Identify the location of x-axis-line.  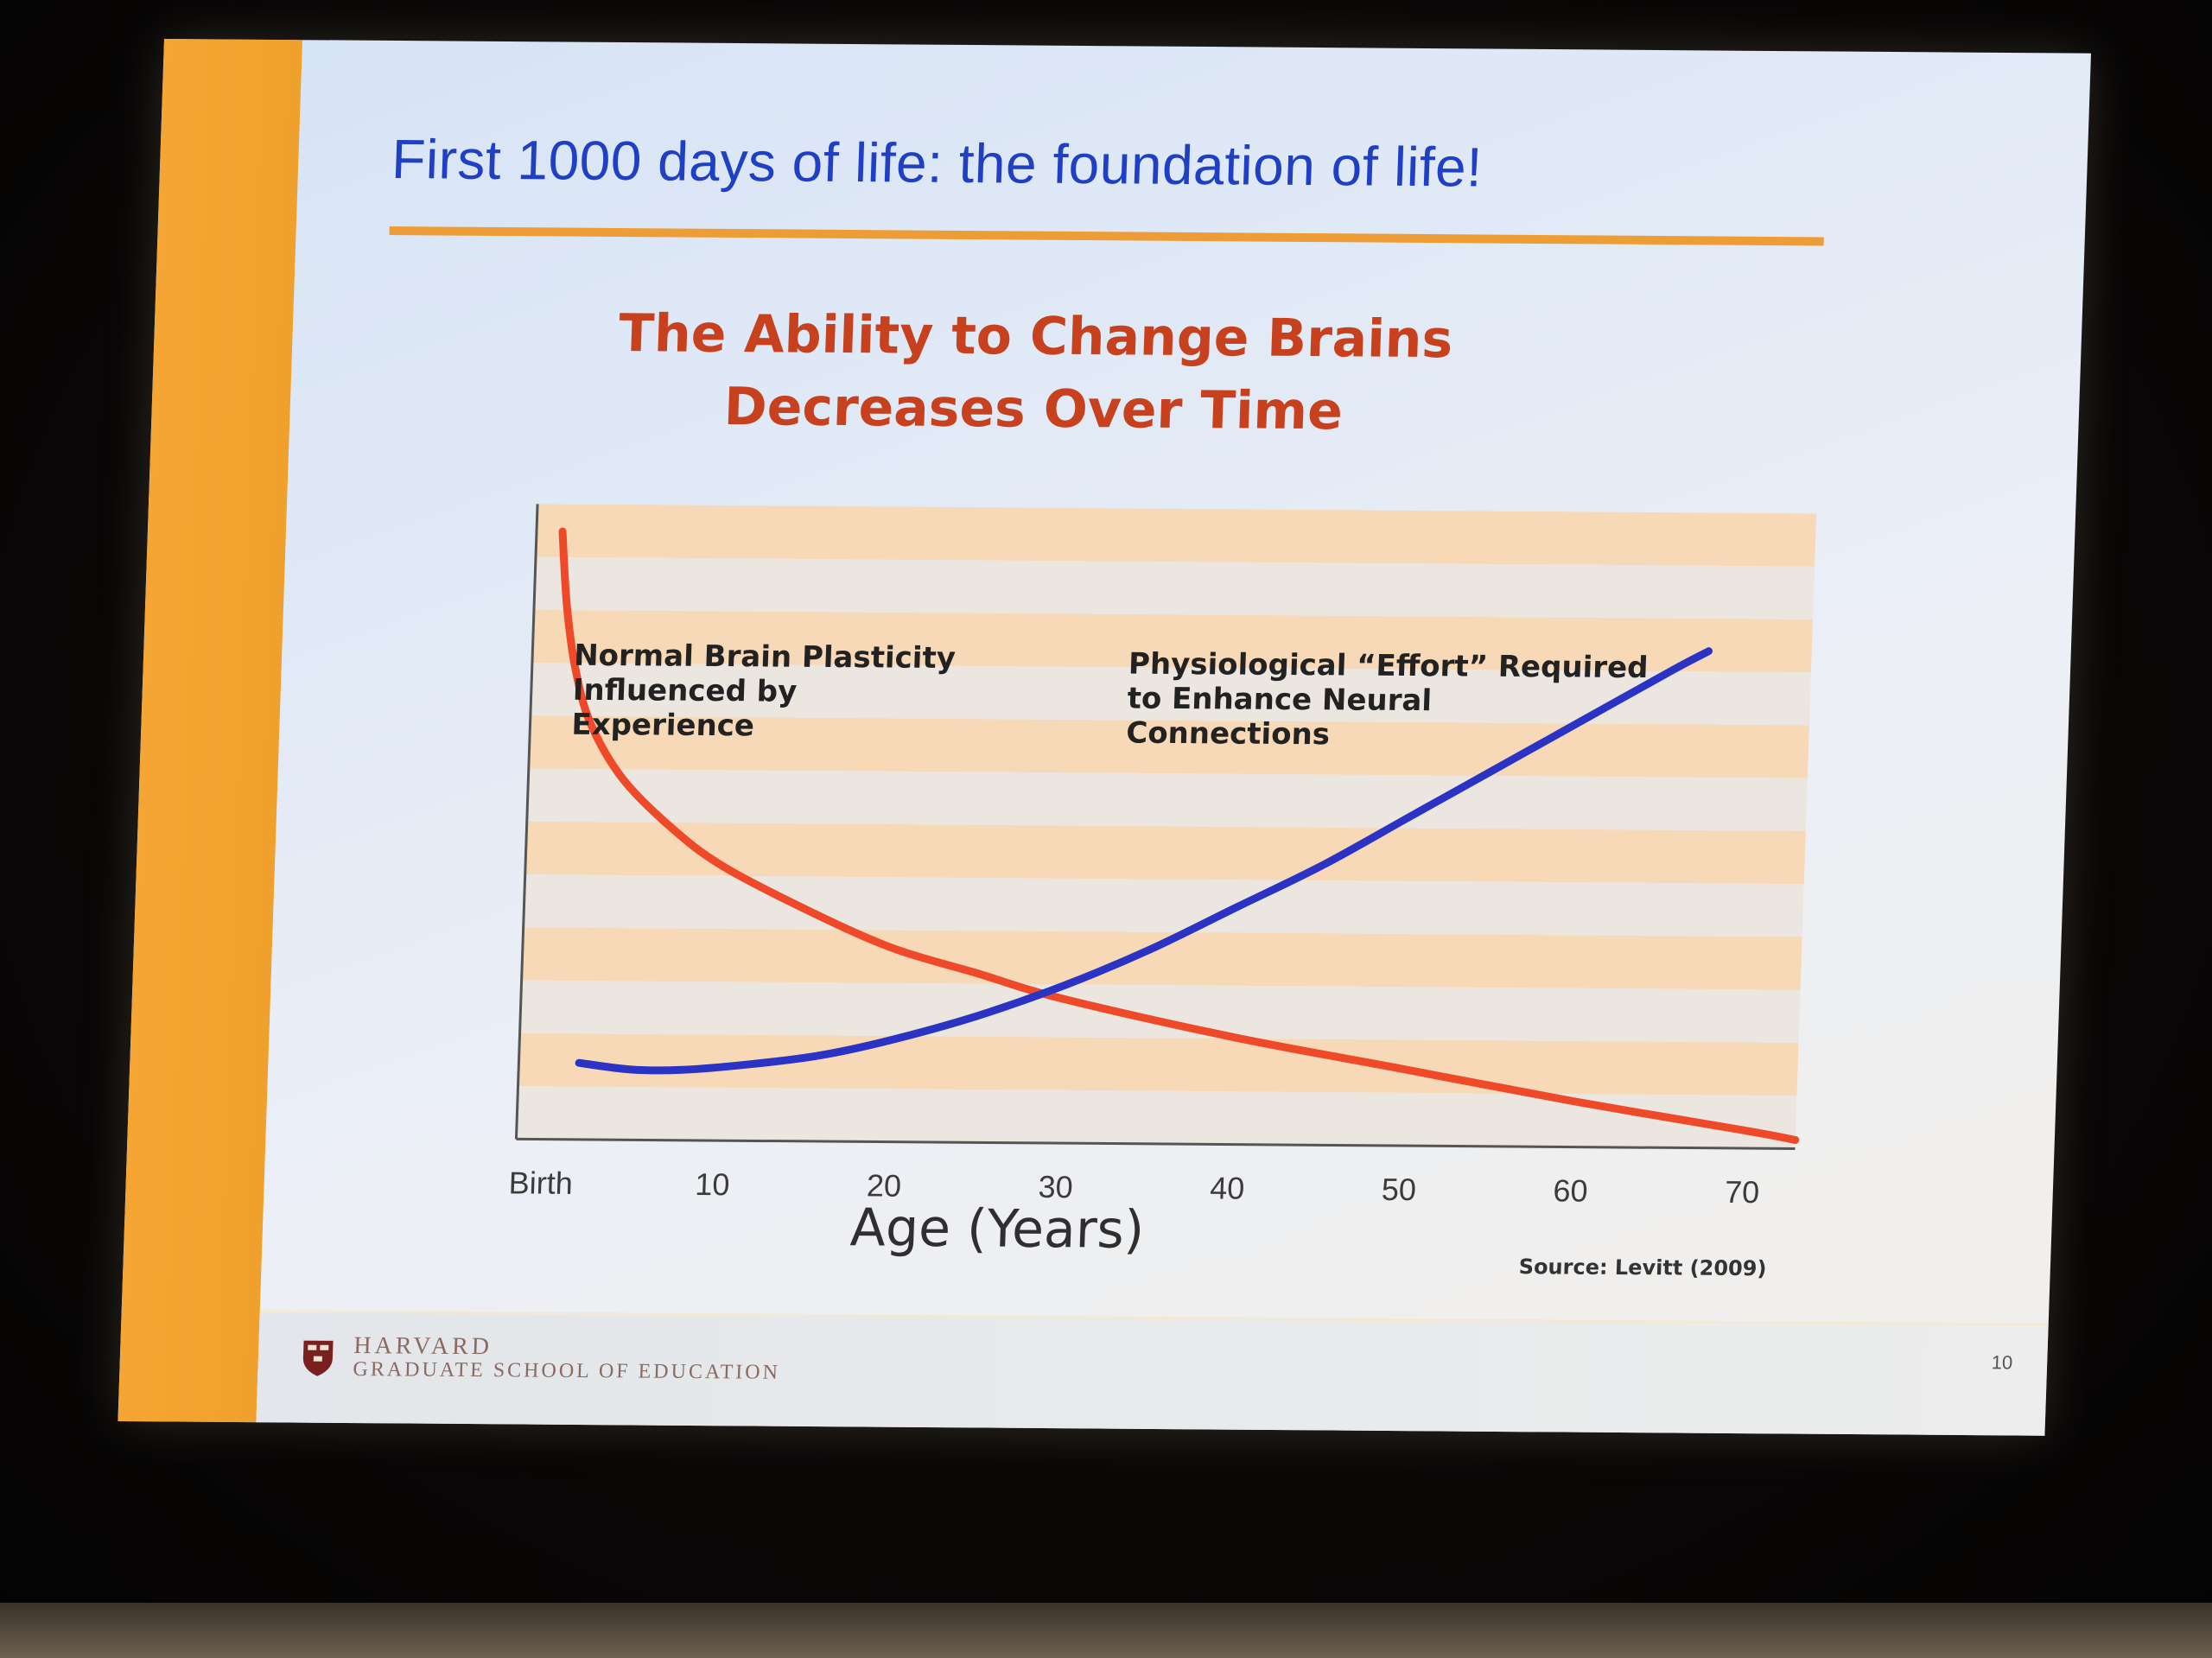
(1156, 1143).